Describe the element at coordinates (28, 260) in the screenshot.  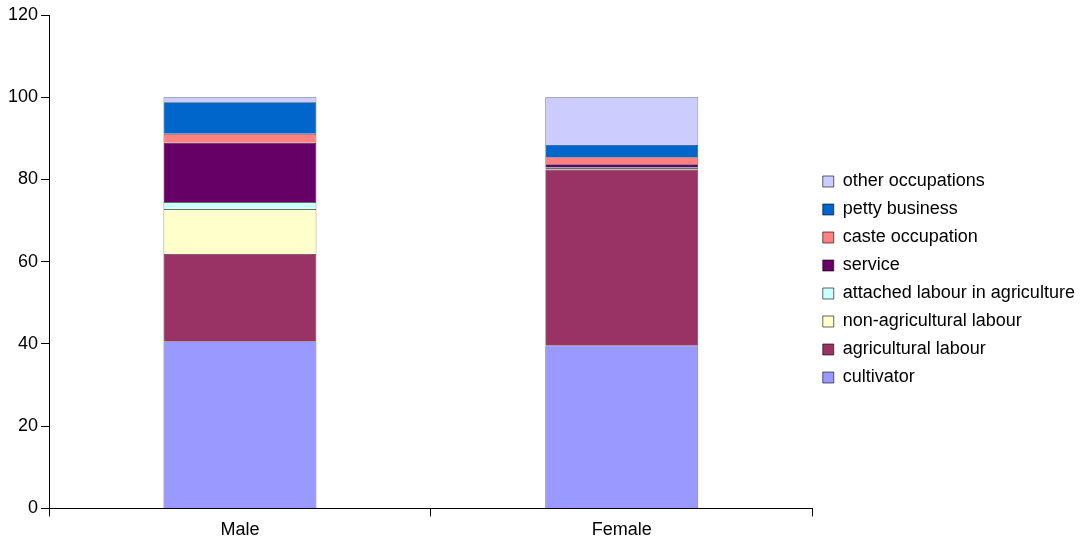
I see `y-tick-label: 60` at that location.